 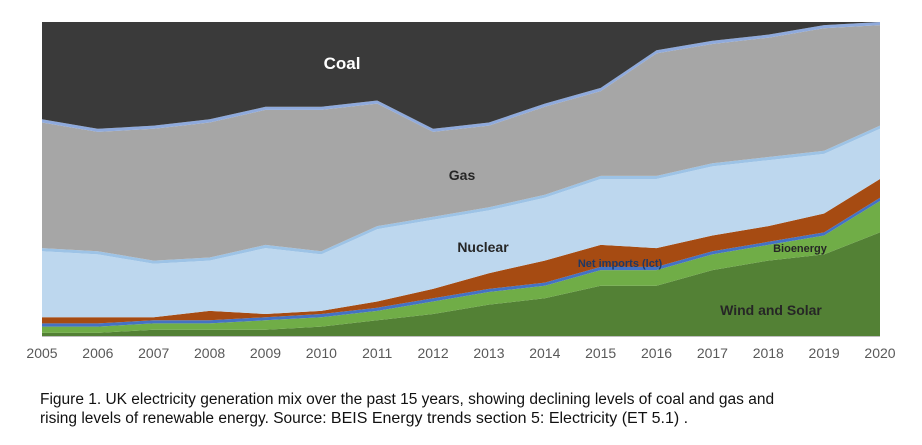 What do you see at coordinates (712, 353) in the screenshot?
I see `x-tick-label: 2017` at bounding box center [712, 353].